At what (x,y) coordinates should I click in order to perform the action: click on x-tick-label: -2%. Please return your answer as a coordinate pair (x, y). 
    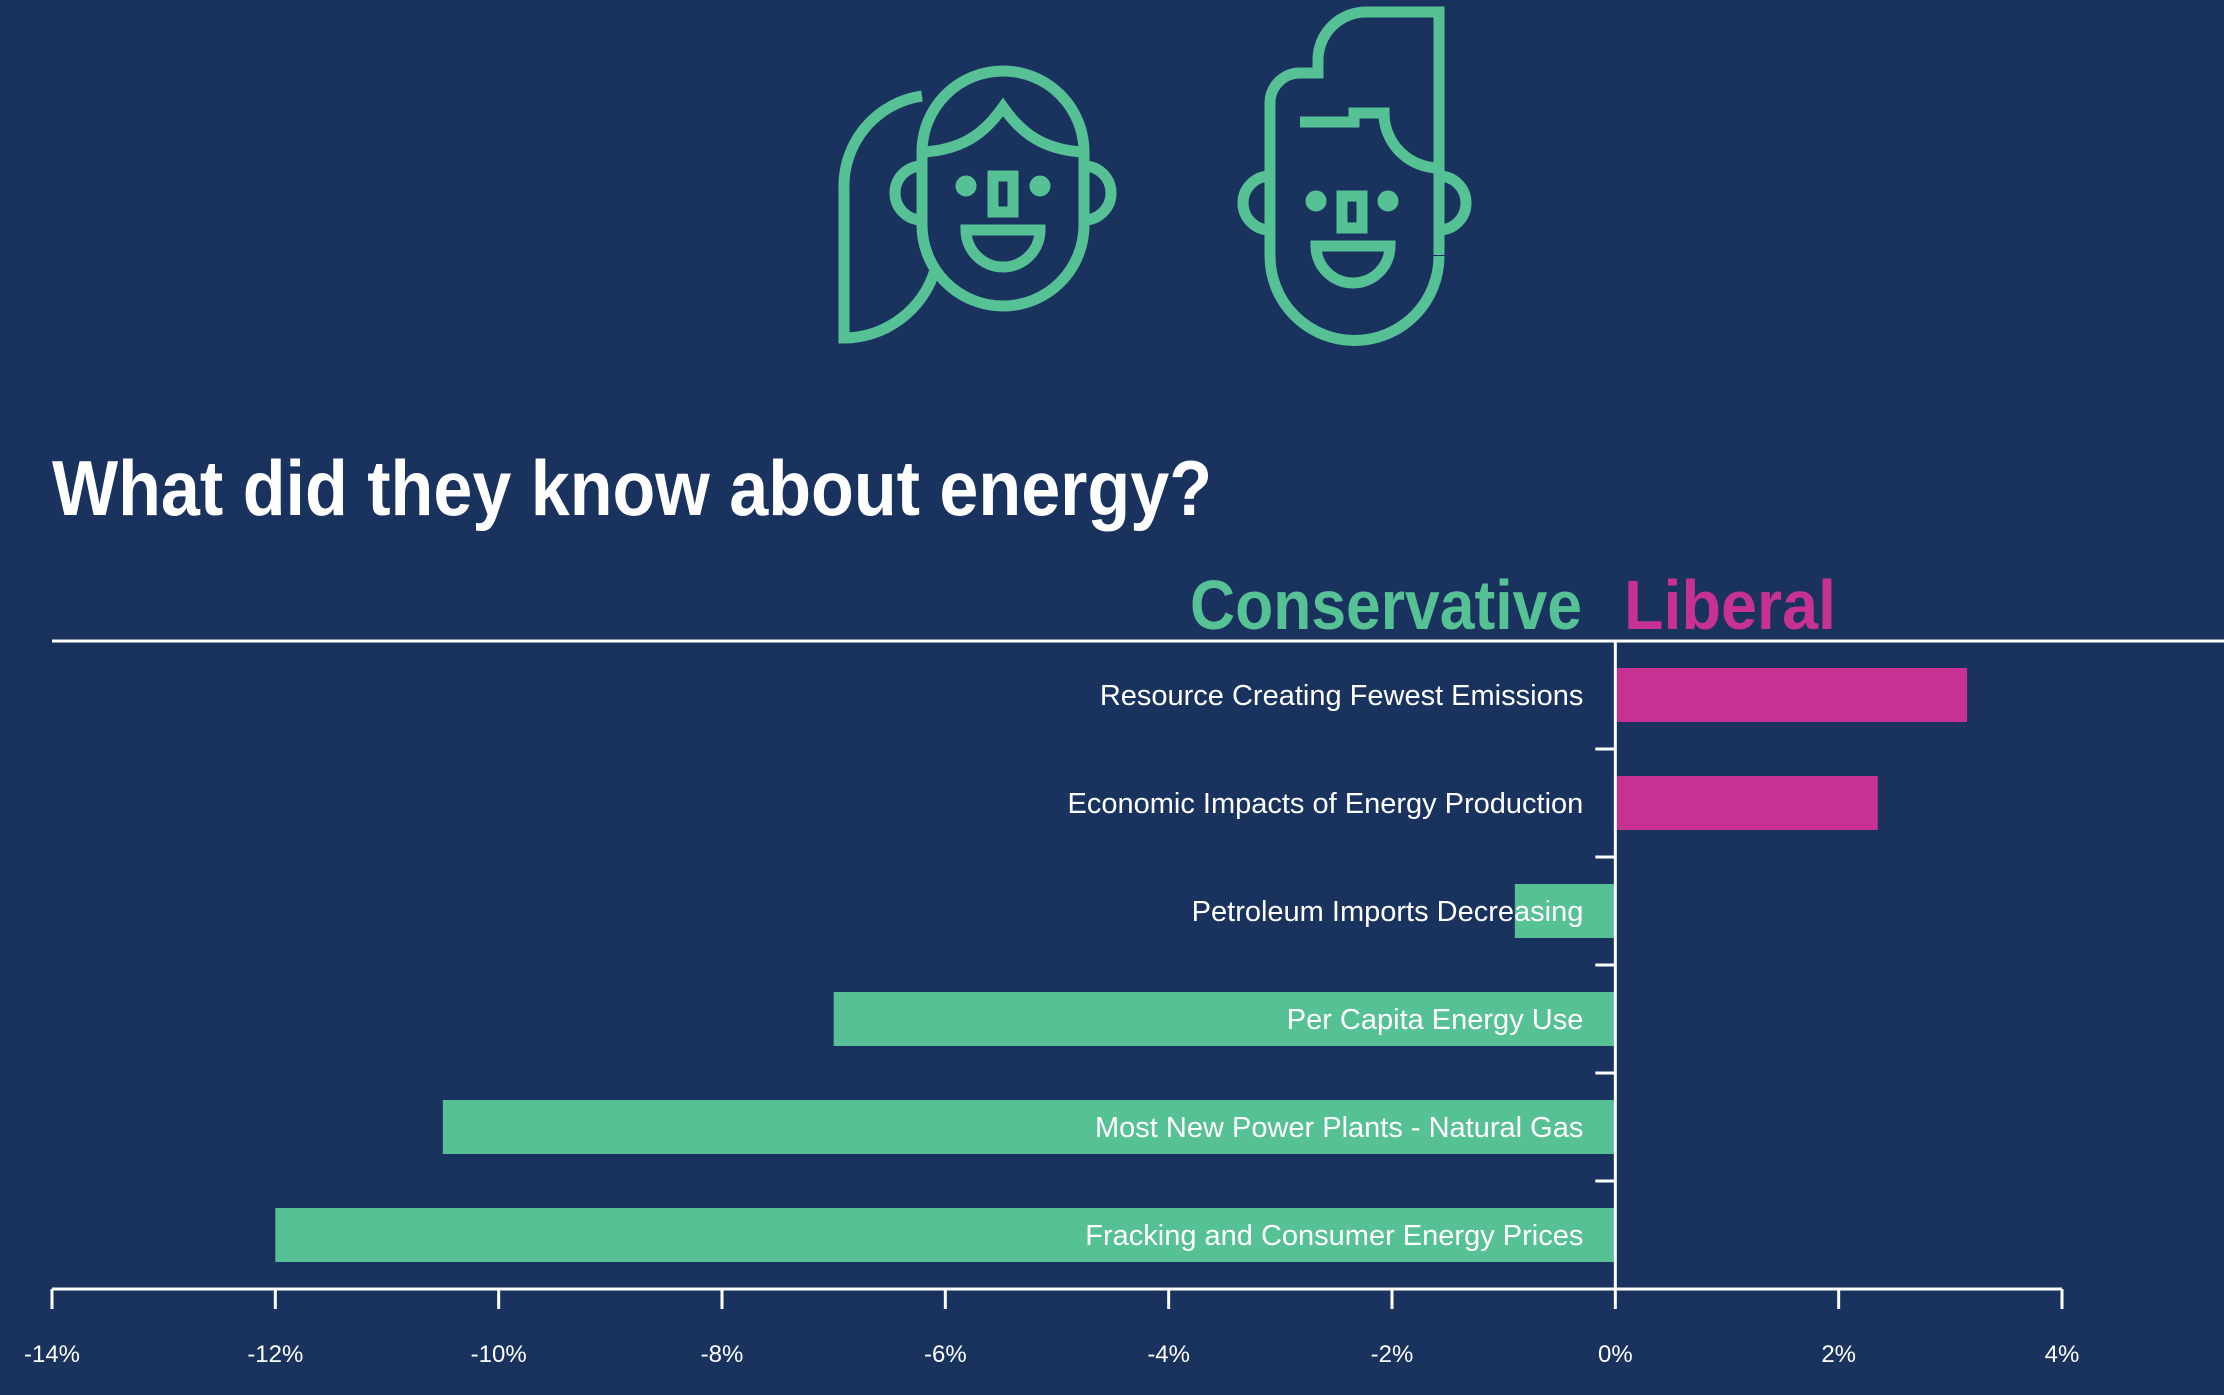
    Looking at the image, I should click on (1392, 1354).